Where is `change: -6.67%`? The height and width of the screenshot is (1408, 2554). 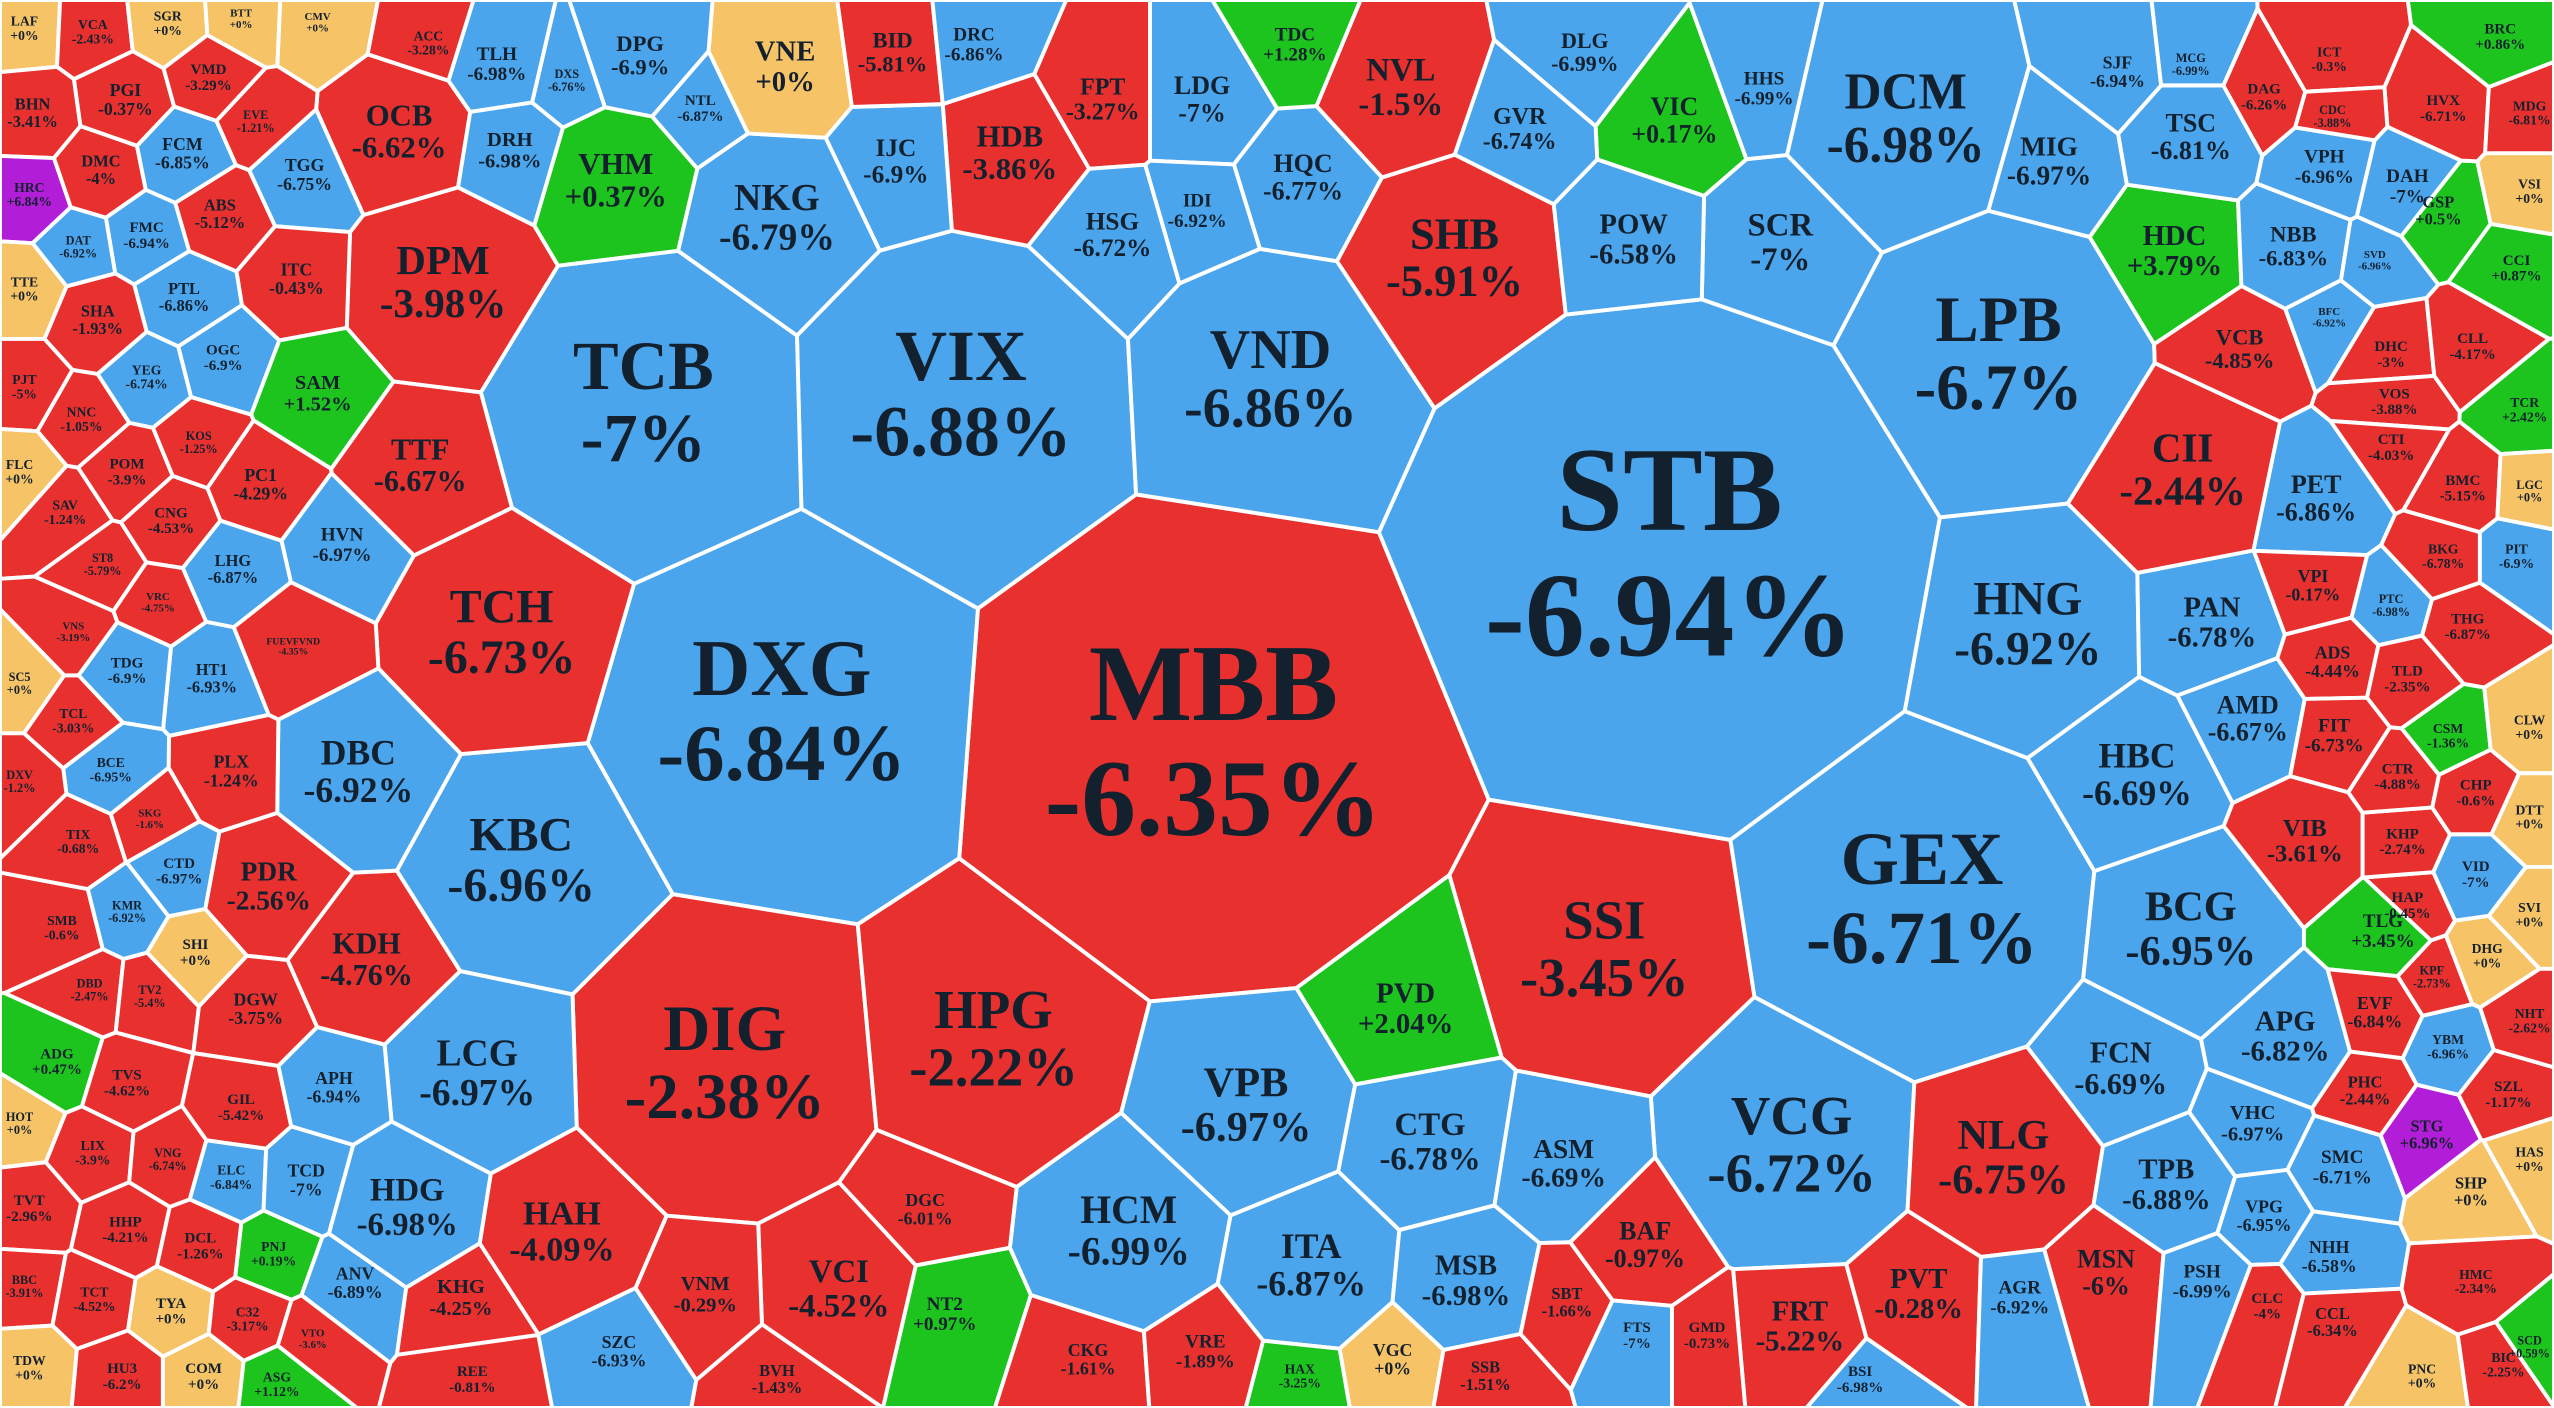
change: -6.67% is located at coordinates (420, 481).